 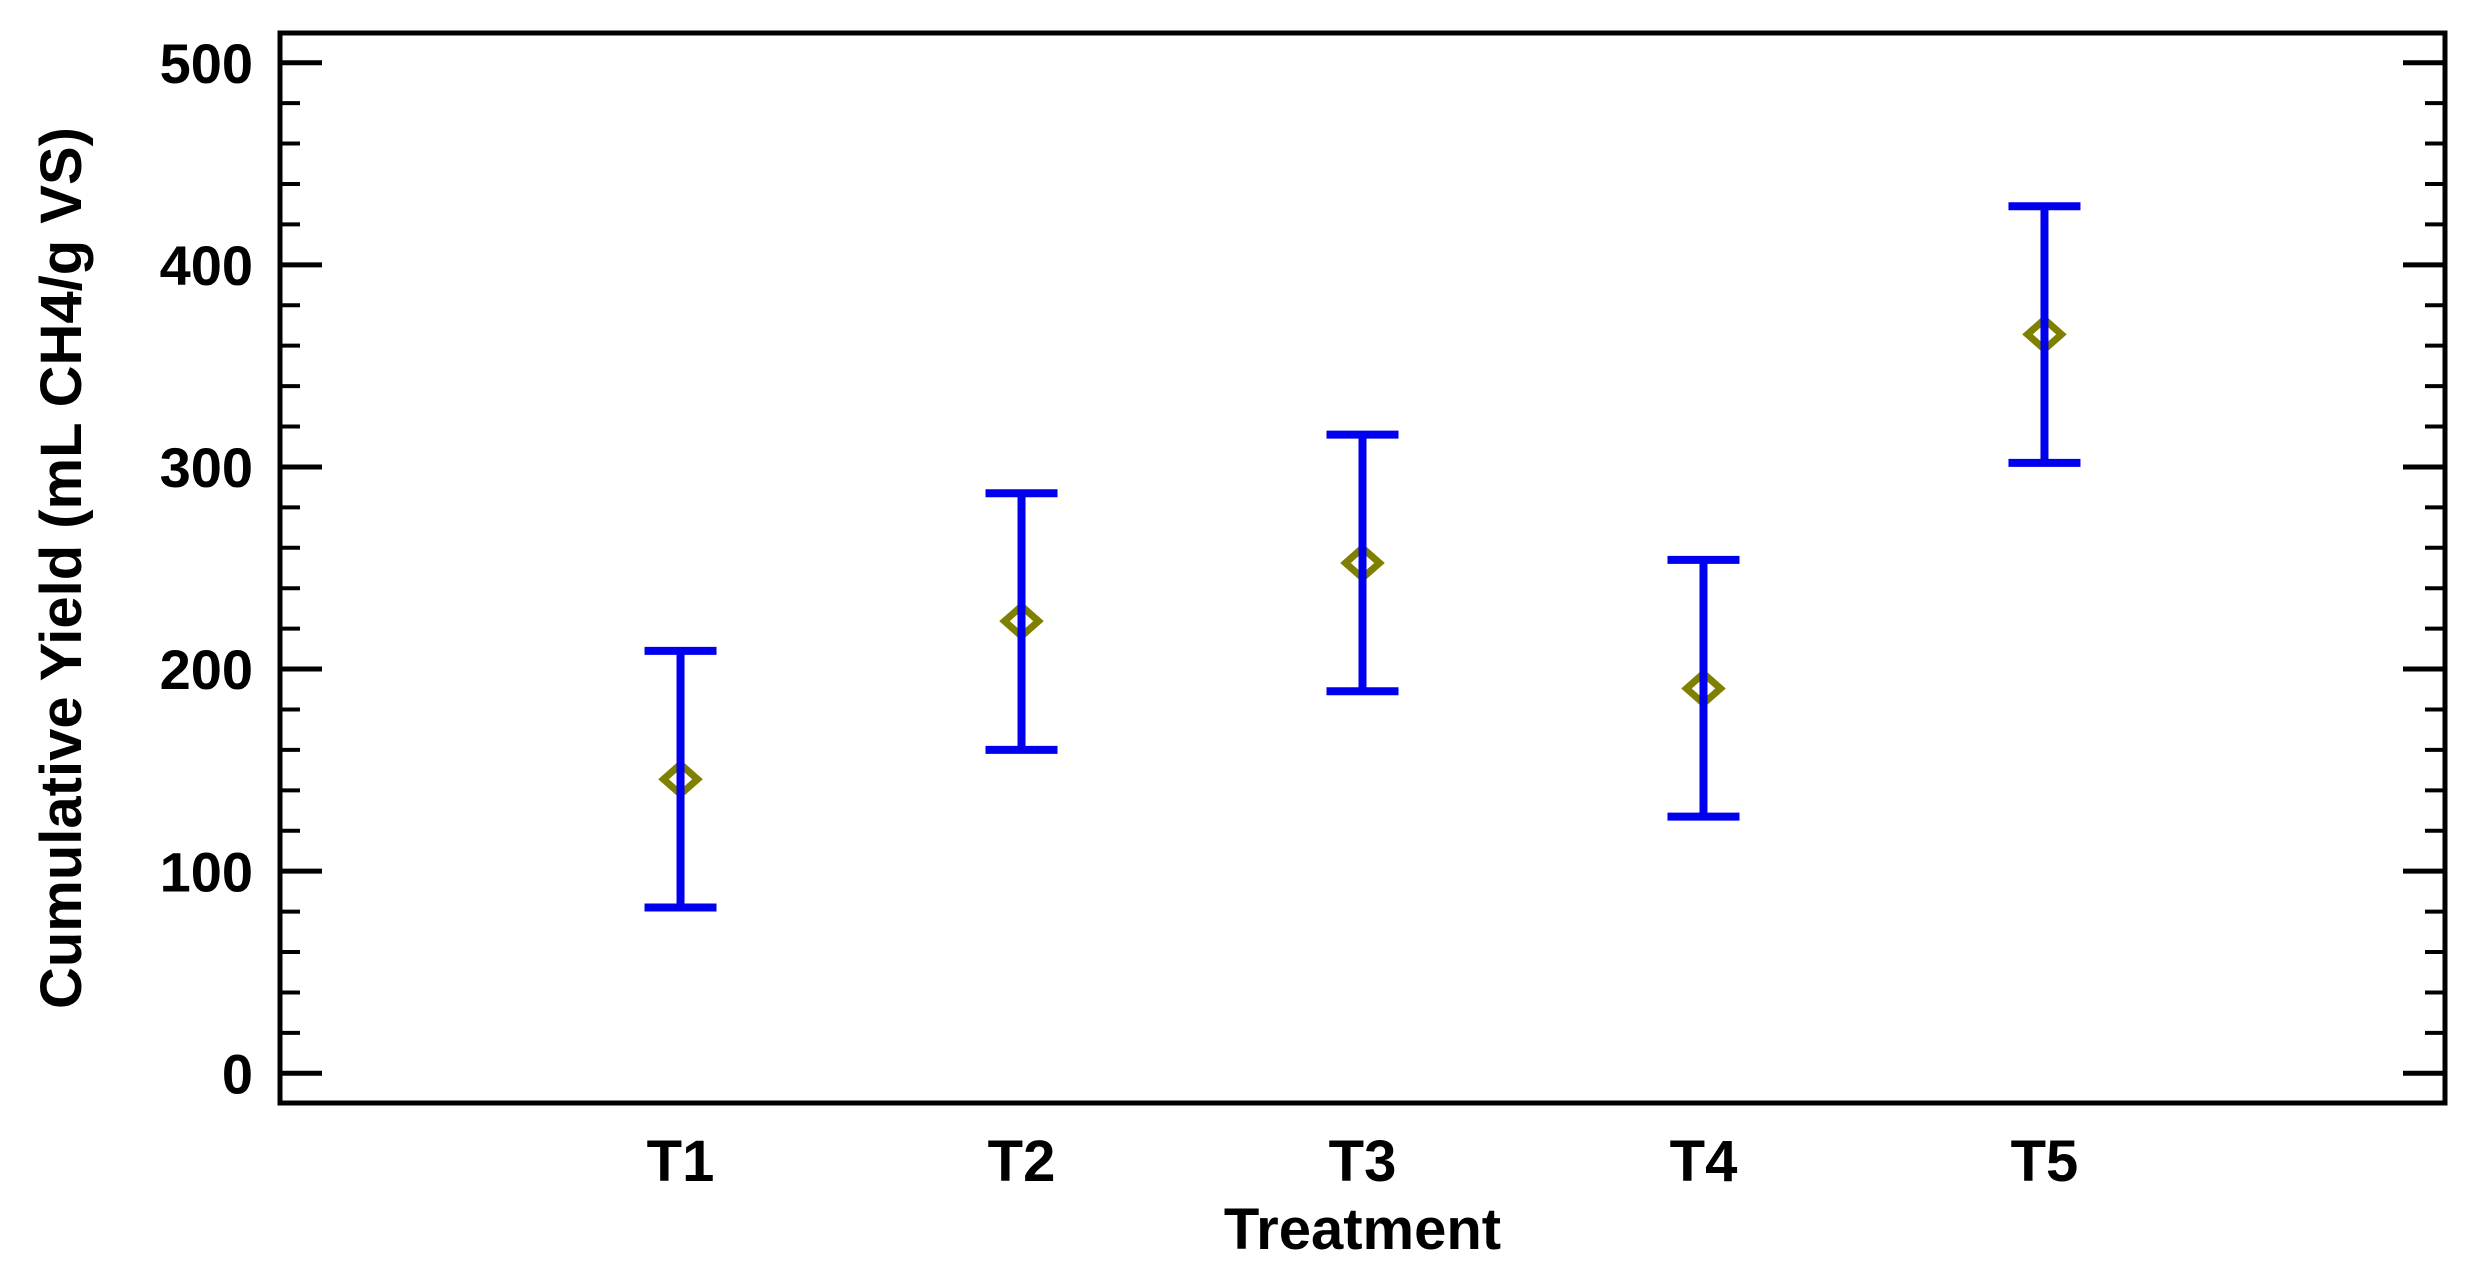 I want to click on y-axis-title: Cumulative Yield (mL CH4/g VS), so click(x=61, y=568).